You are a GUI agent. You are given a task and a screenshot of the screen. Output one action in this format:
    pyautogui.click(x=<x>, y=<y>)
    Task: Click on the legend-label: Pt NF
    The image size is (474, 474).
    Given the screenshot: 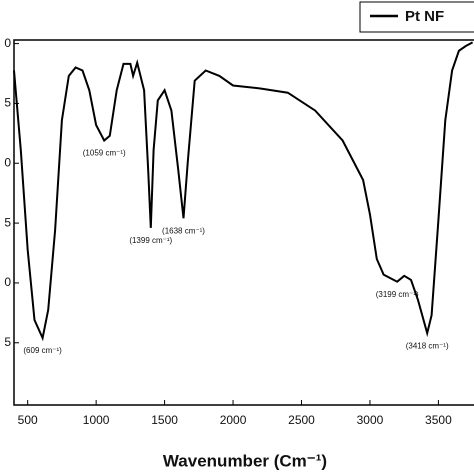 What is the action you would take?
    pyautogui.click(x=424, y=16)
    